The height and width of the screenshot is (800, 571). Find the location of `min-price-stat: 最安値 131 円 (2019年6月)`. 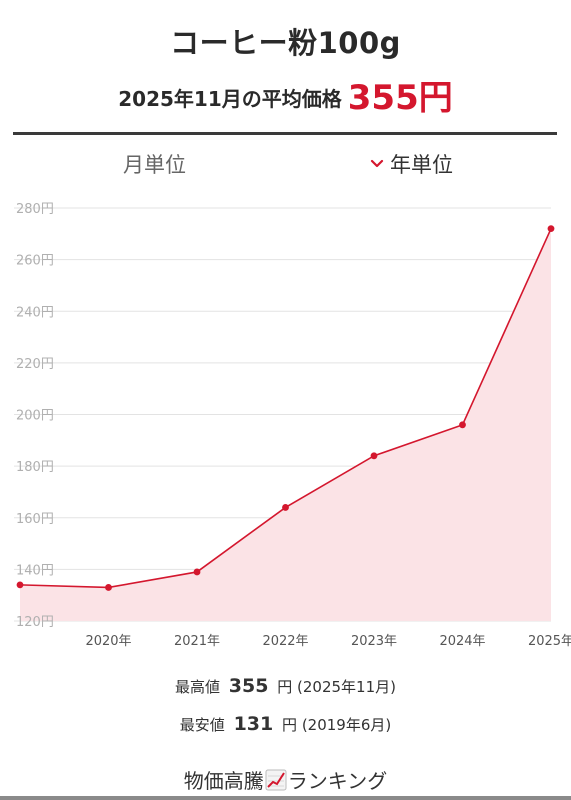

min-price-stat: 最安値 131 円 (2019年6月) is located at coordinates (285, 724).